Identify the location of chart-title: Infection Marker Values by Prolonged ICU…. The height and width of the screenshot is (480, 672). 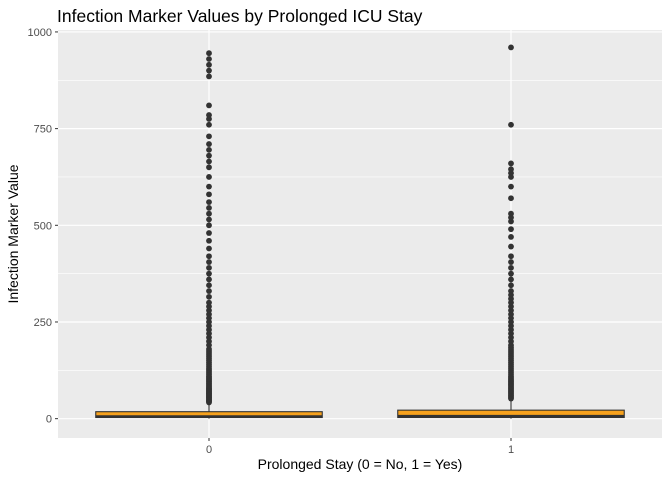
(240, 16).